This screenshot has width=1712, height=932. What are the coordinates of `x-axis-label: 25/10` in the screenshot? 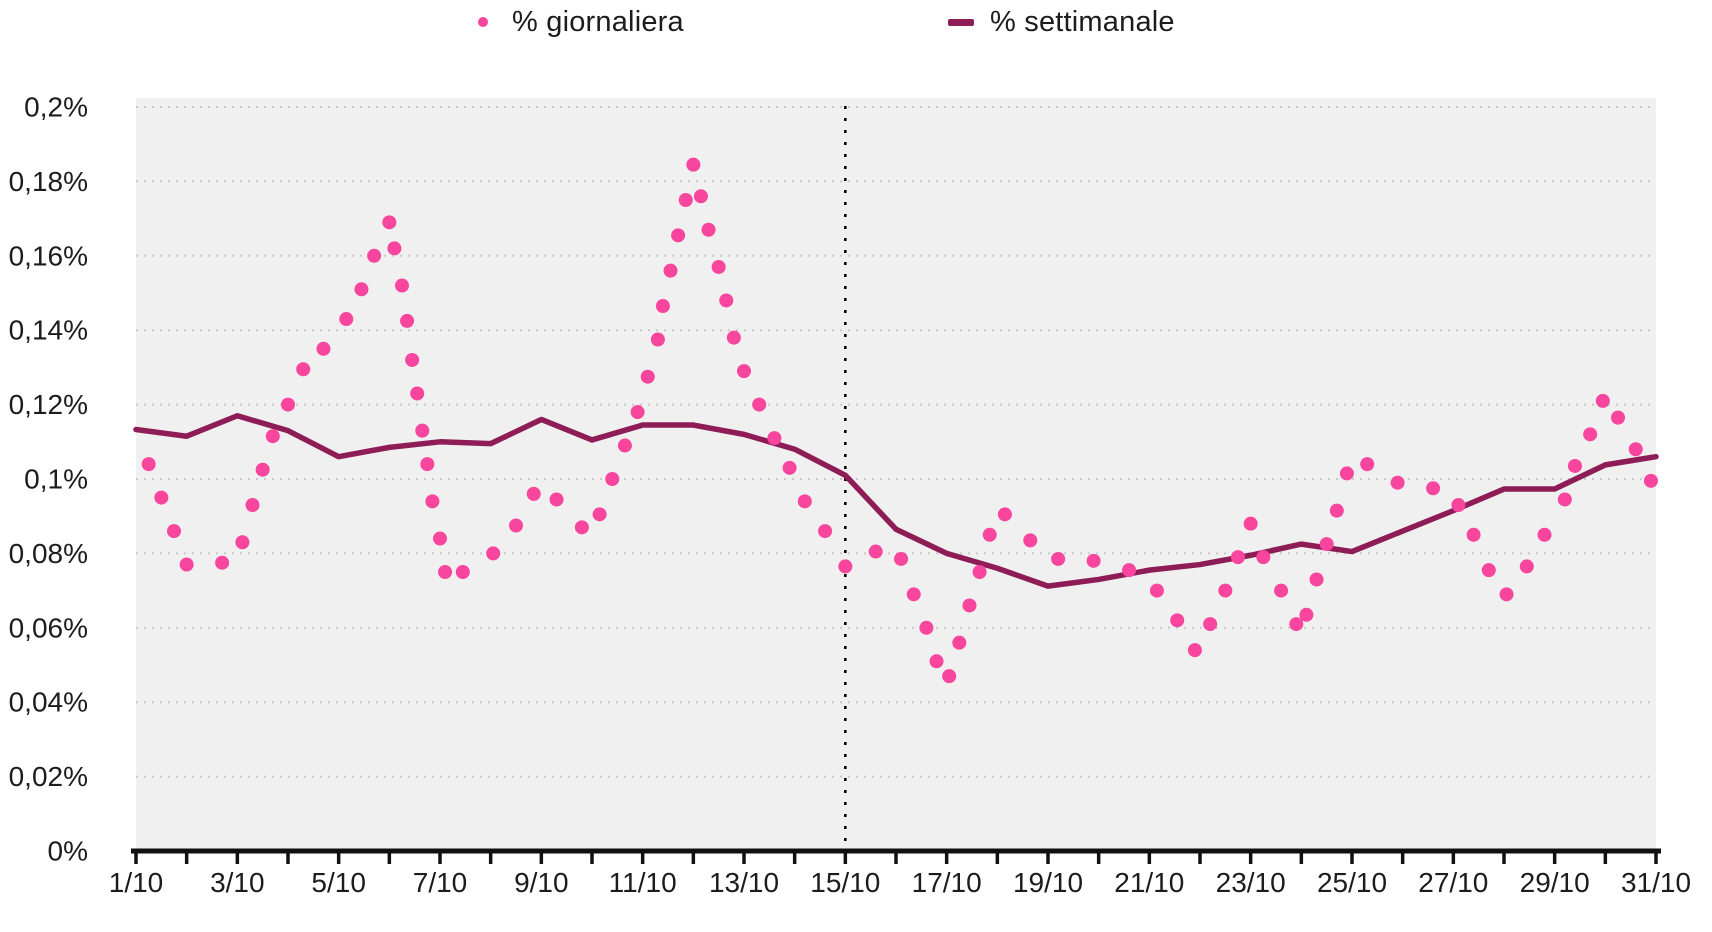 It's located at (1352, 882).